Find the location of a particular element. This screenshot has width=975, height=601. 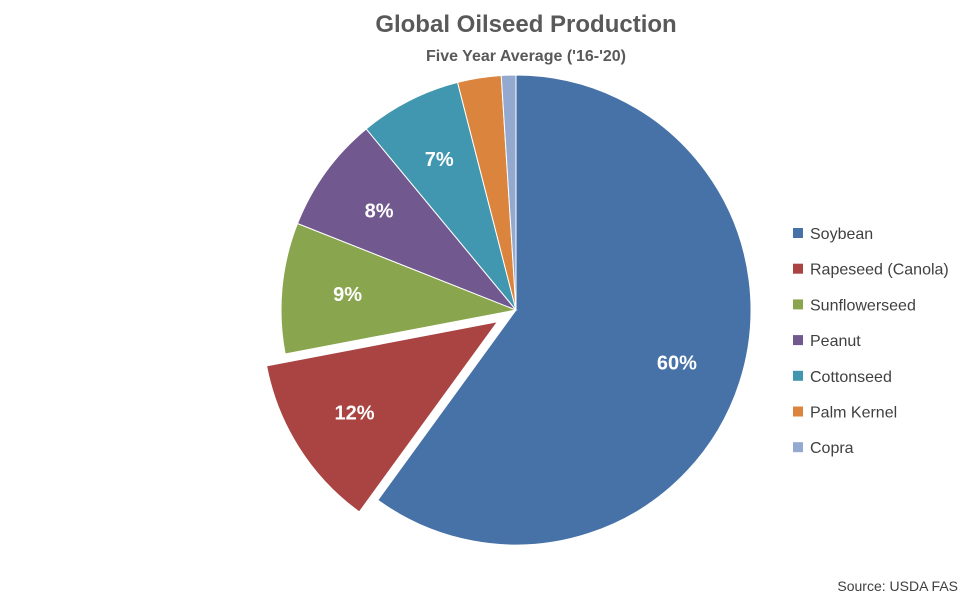

data-label-cottonseed: 7% is located at coordinates (439, 160).